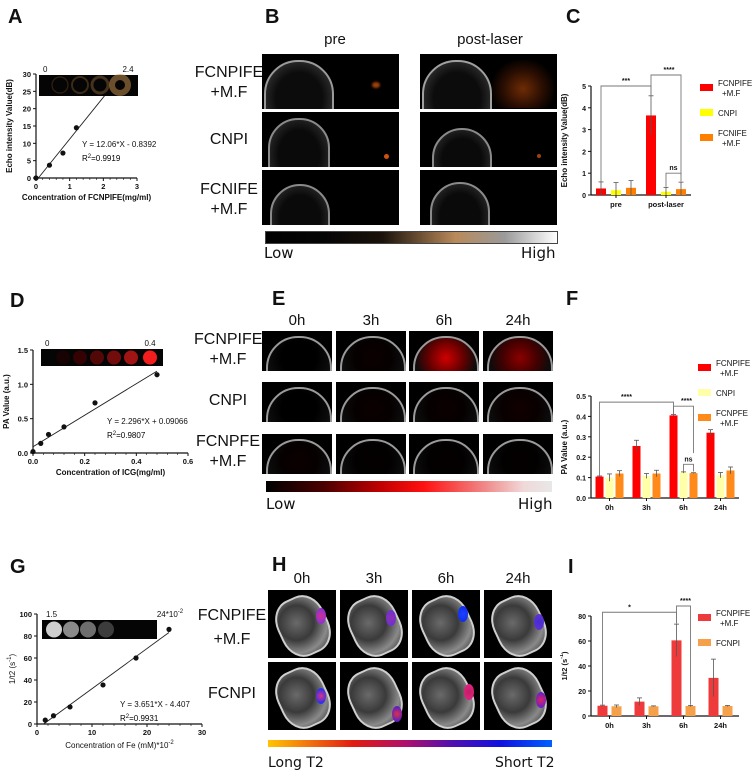 The width and height of the screenshot is (753, 775). What do you see at coordinates (228, 451) in the screenshot?
I see `row-label-fcnpfe: FCNPFE +M.F` at bounding box center [228, 451].